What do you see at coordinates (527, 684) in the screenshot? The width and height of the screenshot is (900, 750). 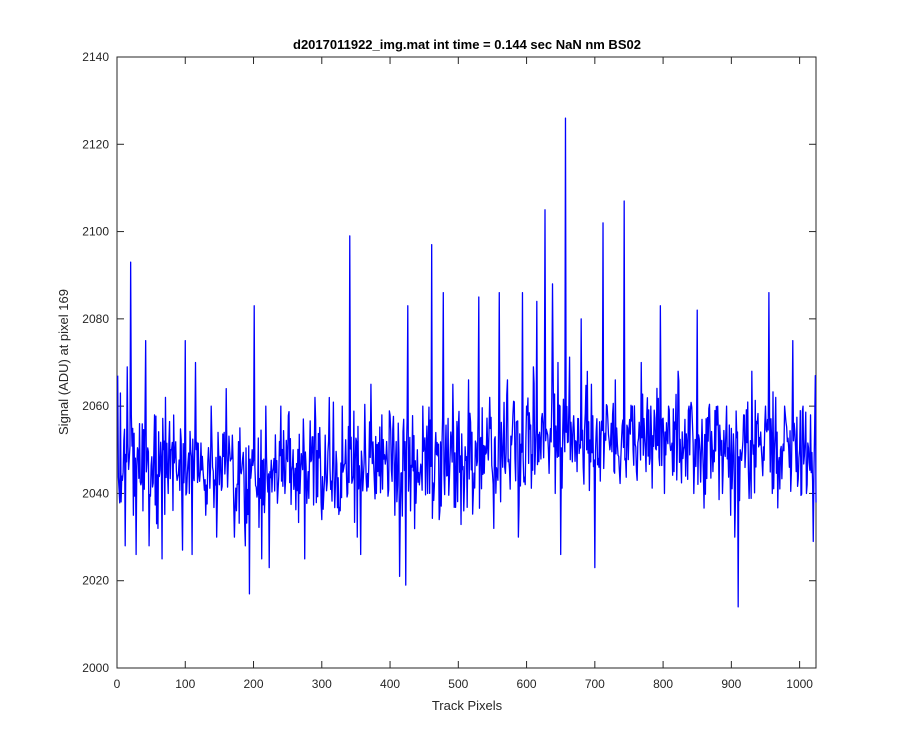 I see `x-tick-label: 600` at bounding box center [527, 684].